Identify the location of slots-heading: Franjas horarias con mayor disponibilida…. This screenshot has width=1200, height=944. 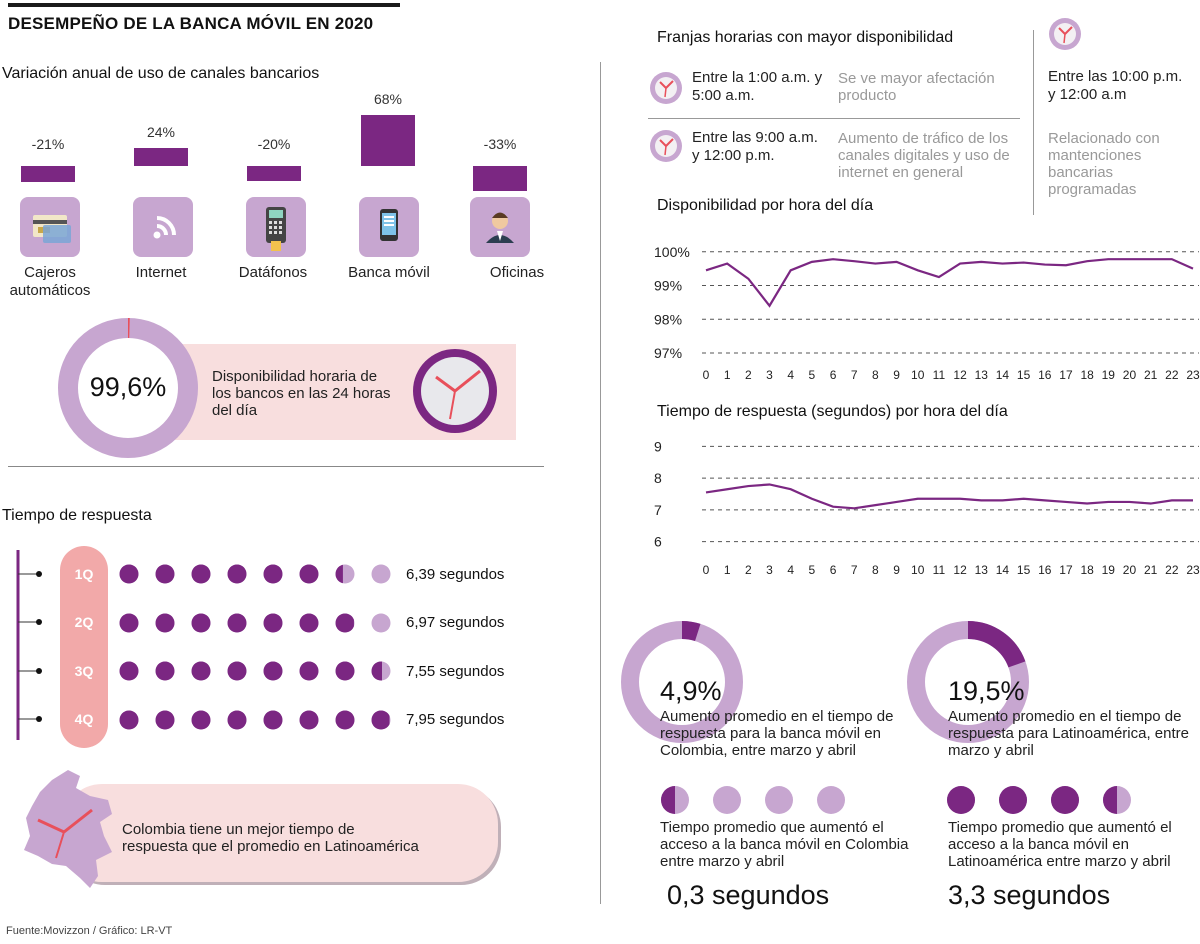
(805, 37).